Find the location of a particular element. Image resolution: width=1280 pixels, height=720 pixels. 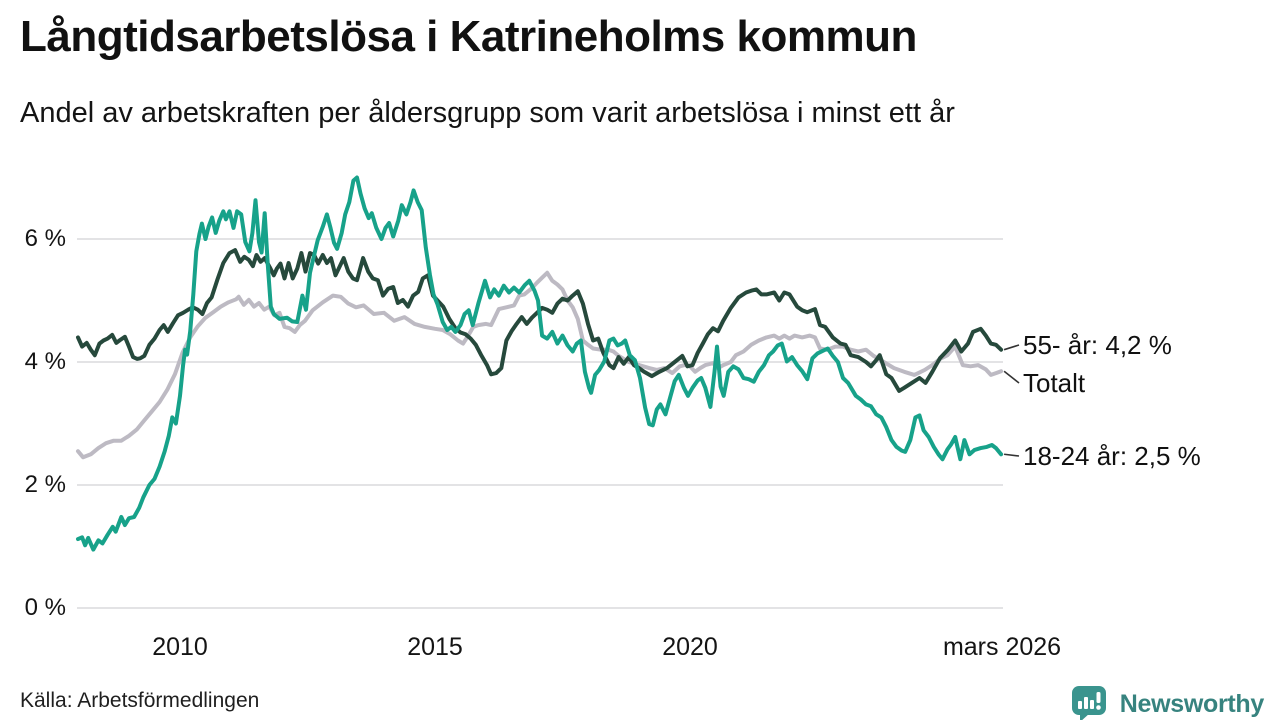

newsworthy-logo-icon is located at coordinates (1088, 703).